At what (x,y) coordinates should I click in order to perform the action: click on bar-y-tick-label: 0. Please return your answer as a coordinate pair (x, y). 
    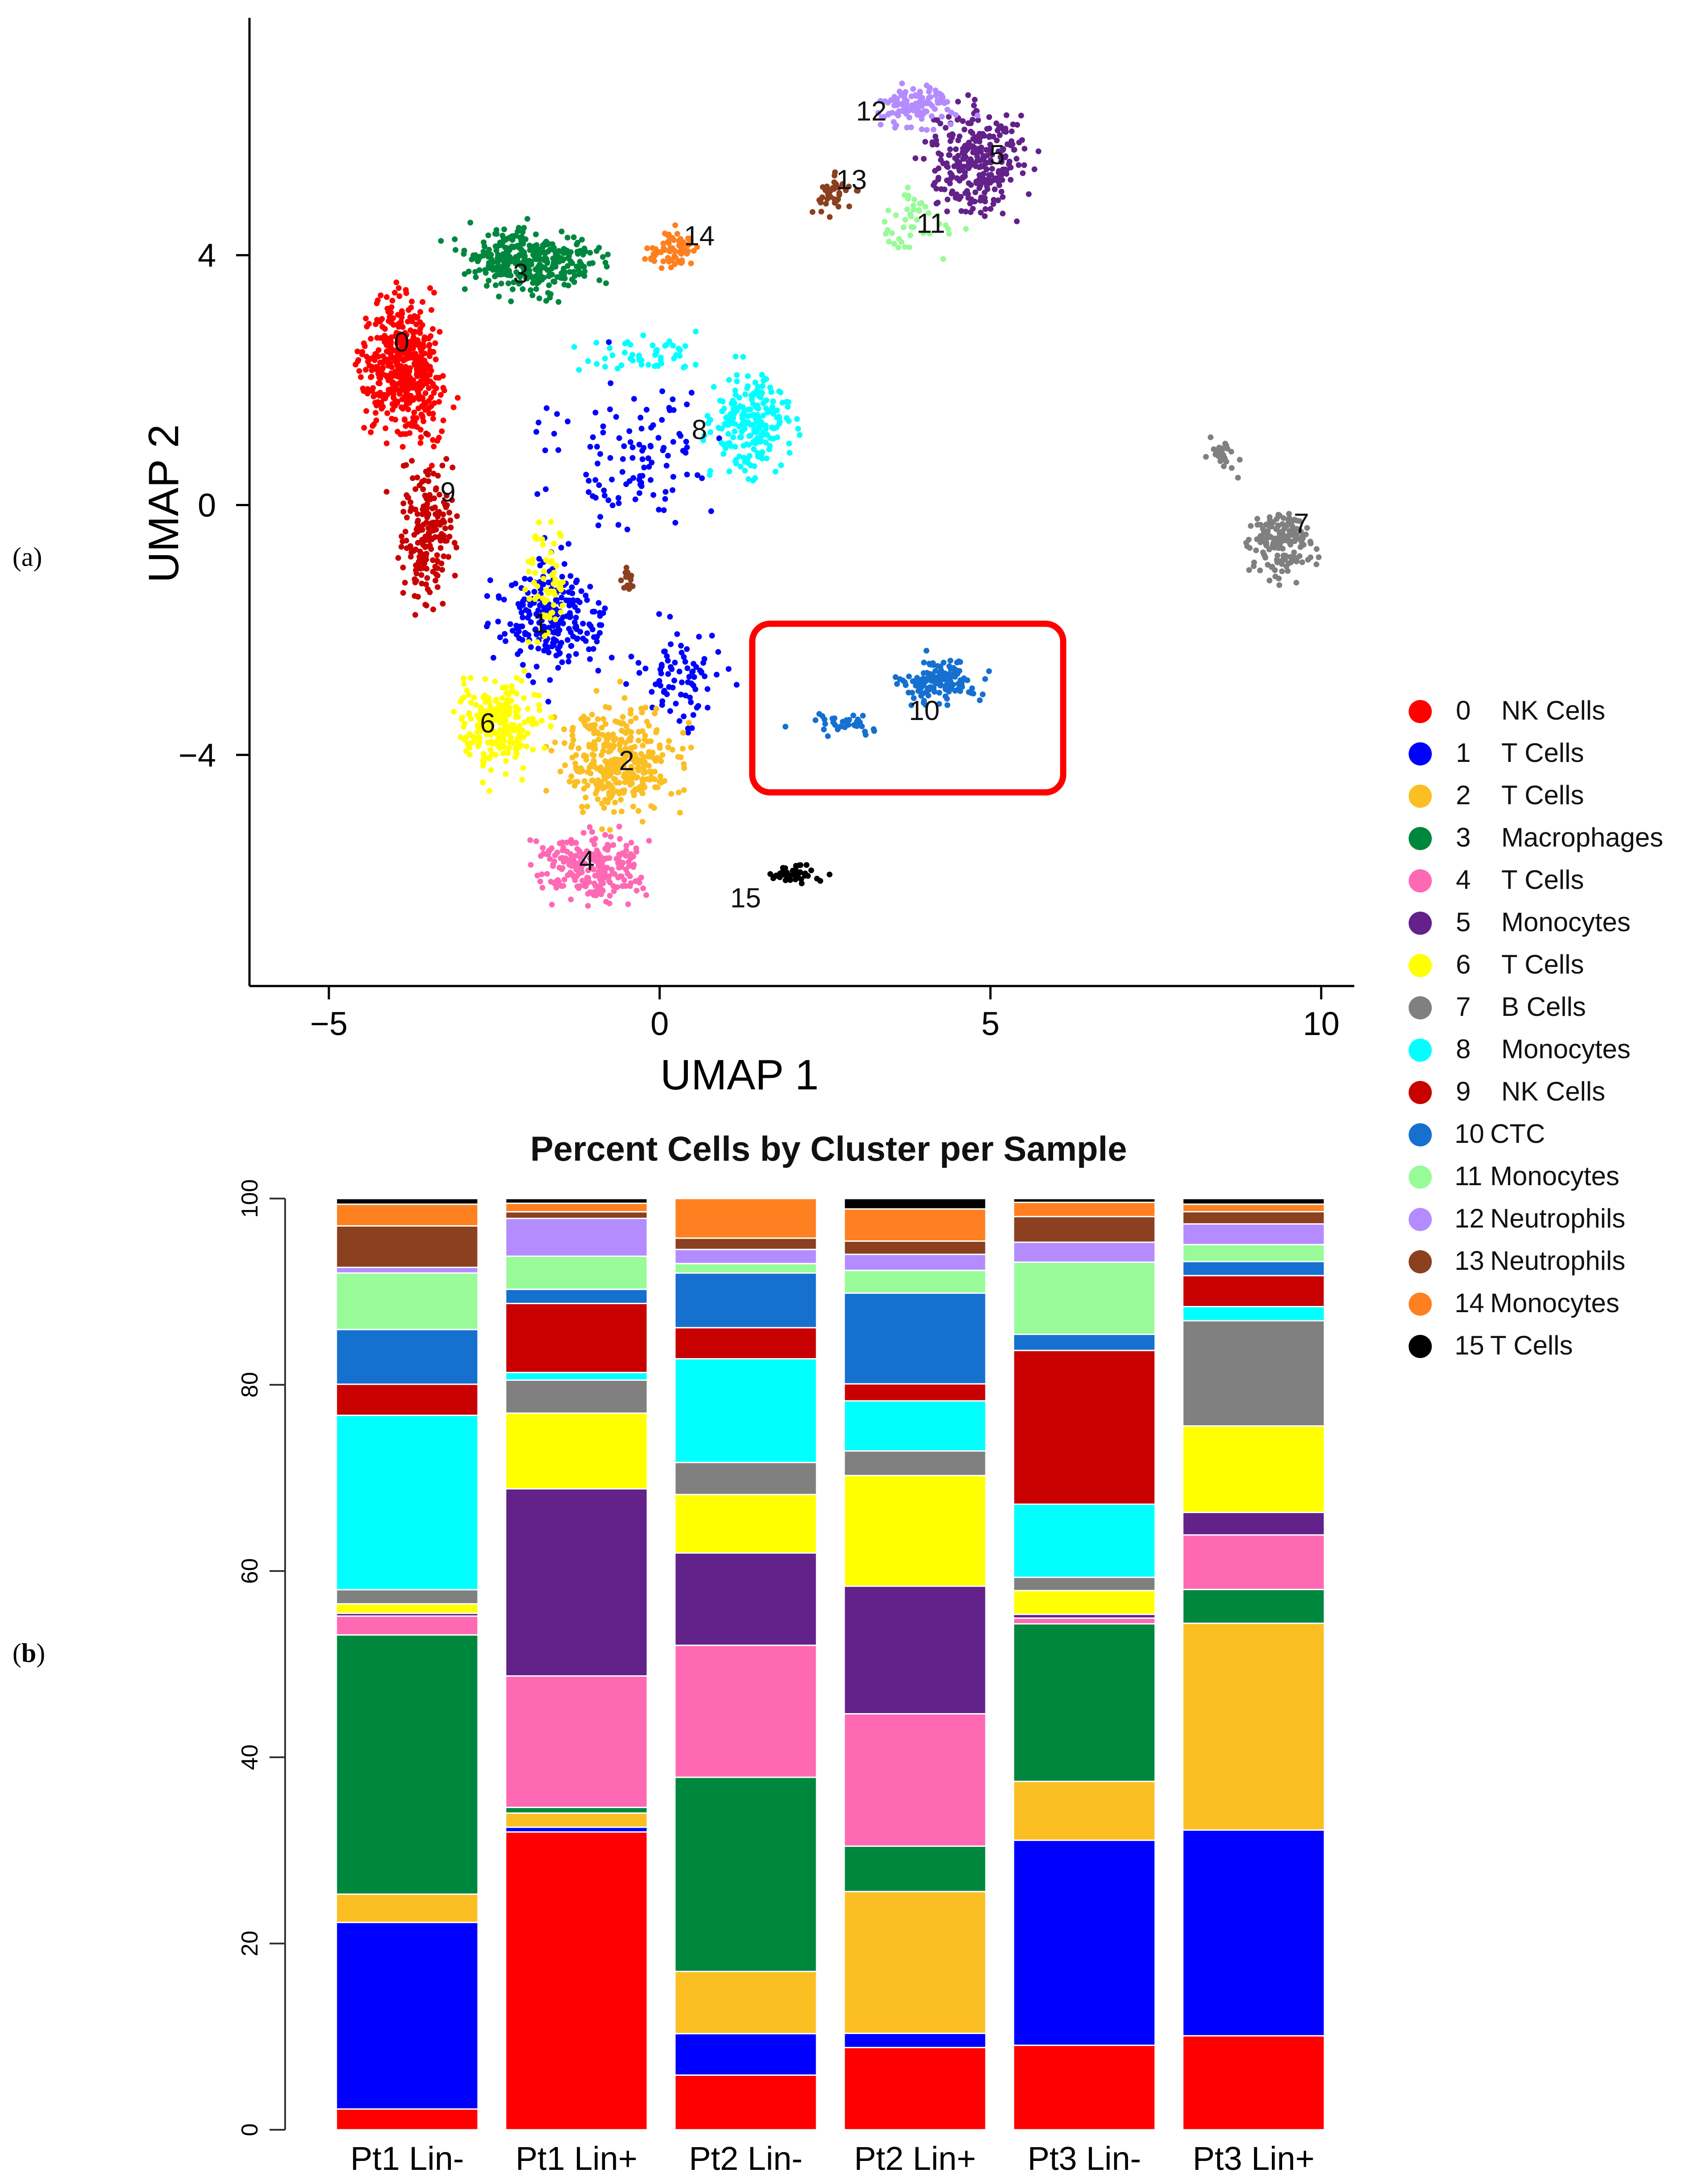
    Looking at the image, I should click on (250, 2130).